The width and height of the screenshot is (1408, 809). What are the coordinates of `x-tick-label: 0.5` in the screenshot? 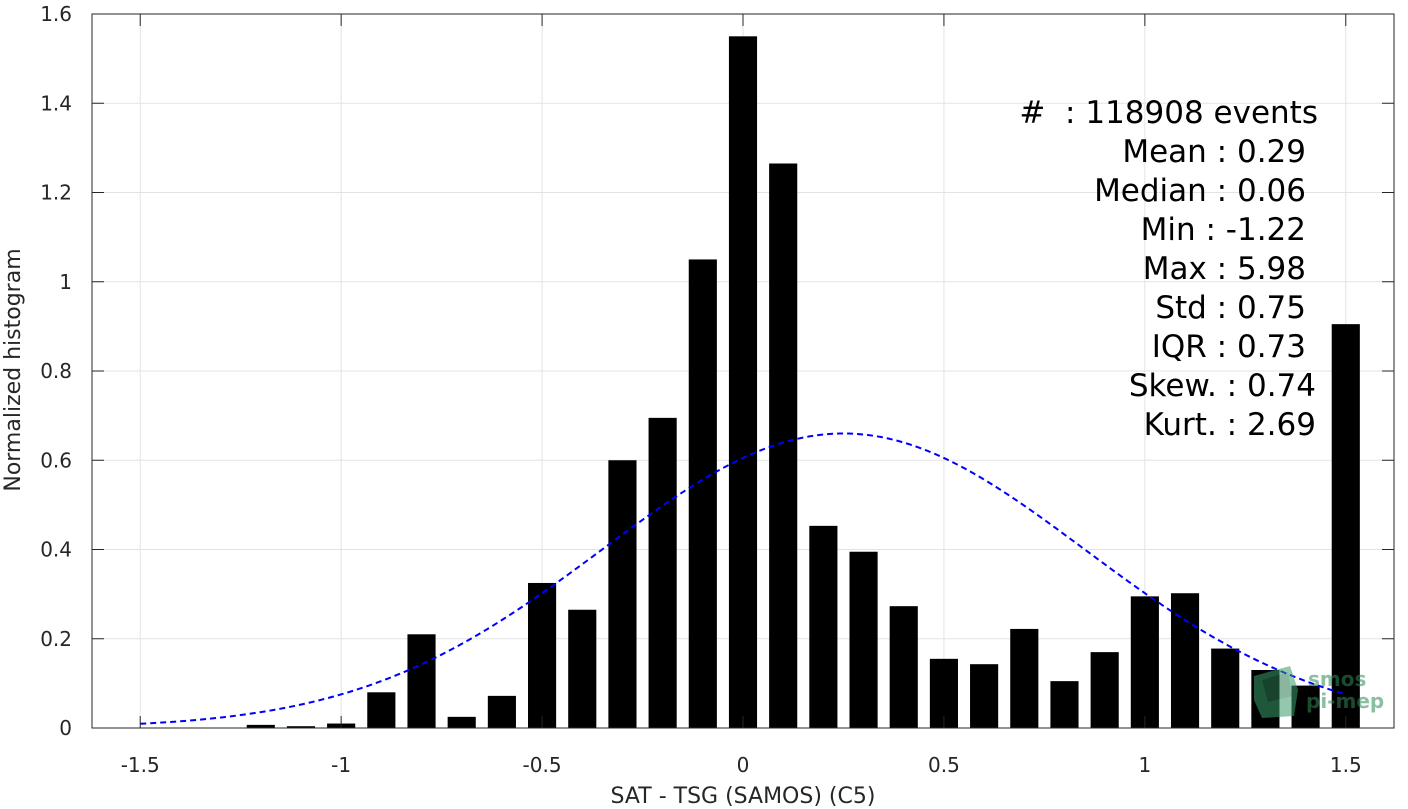 It's located at (944, 765).